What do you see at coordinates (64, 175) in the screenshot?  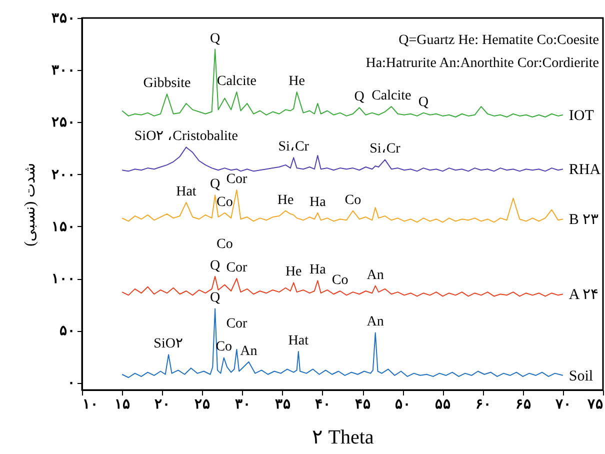 I see `y-tick-label: ۲۰۰` at bounding box center [64, 175].